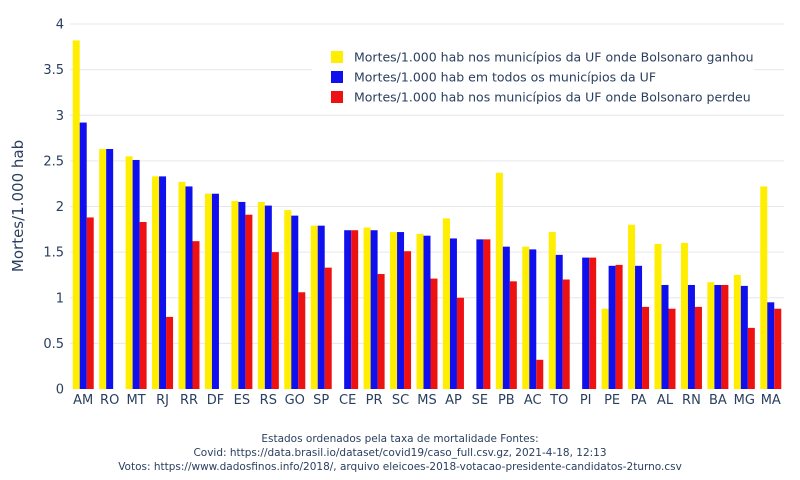 The height and width of the screenshot is (480, 800). I want to click on x-tick-label: TO, so click(558, 400).